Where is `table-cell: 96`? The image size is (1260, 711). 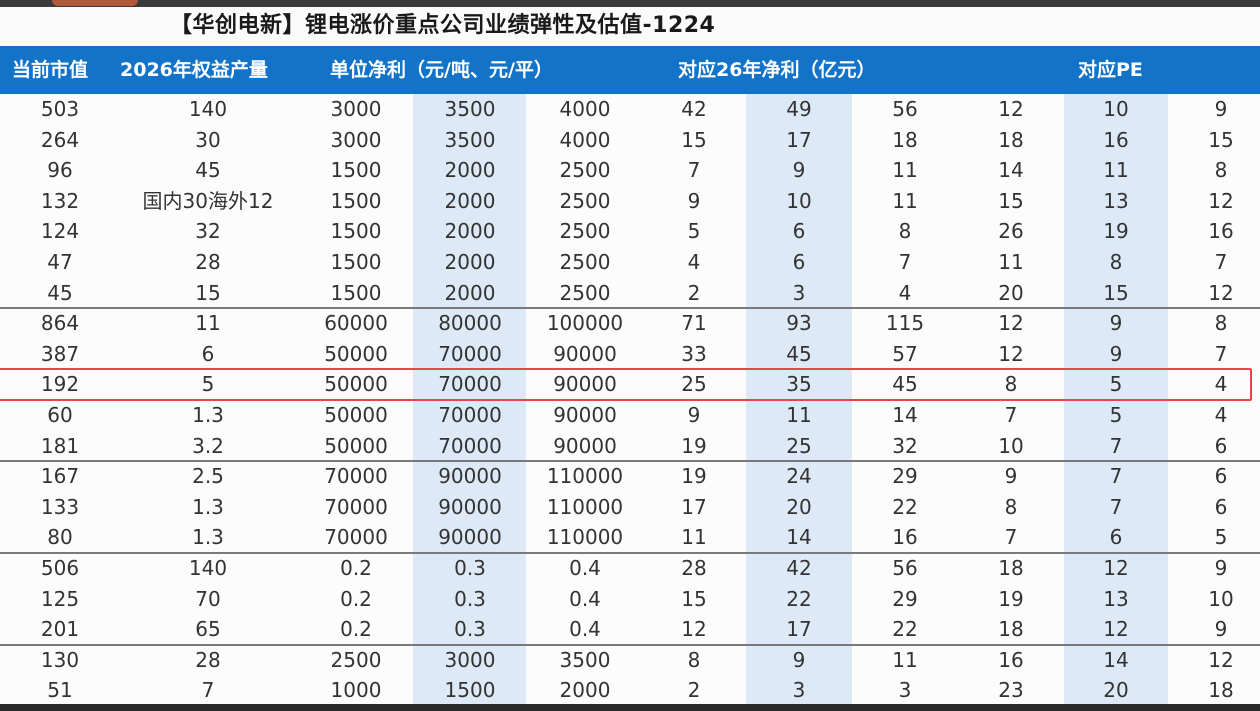 table-cell: 96 is located at coordinates (60, 170).